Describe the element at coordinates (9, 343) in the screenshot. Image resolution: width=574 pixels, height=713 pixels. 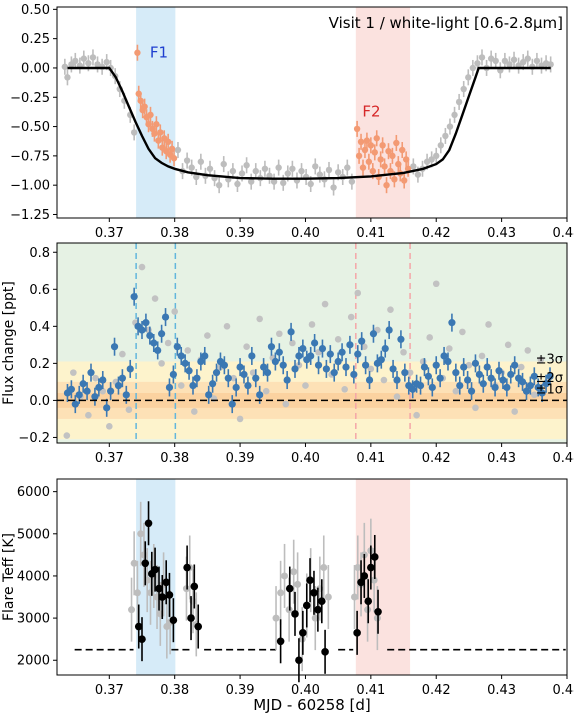
I see `y-axis-label: Flux change [ppt]` at that location.